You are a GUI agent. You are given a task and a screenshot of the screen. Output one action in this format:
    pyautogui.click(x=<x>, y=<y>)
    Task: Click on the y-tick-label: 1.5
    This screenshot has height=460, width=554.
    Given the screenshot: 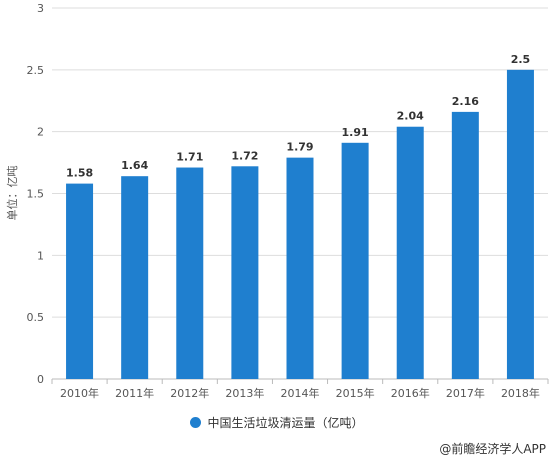 What is the action you would take?
    pyautogui.click(x=36, y=194)
    